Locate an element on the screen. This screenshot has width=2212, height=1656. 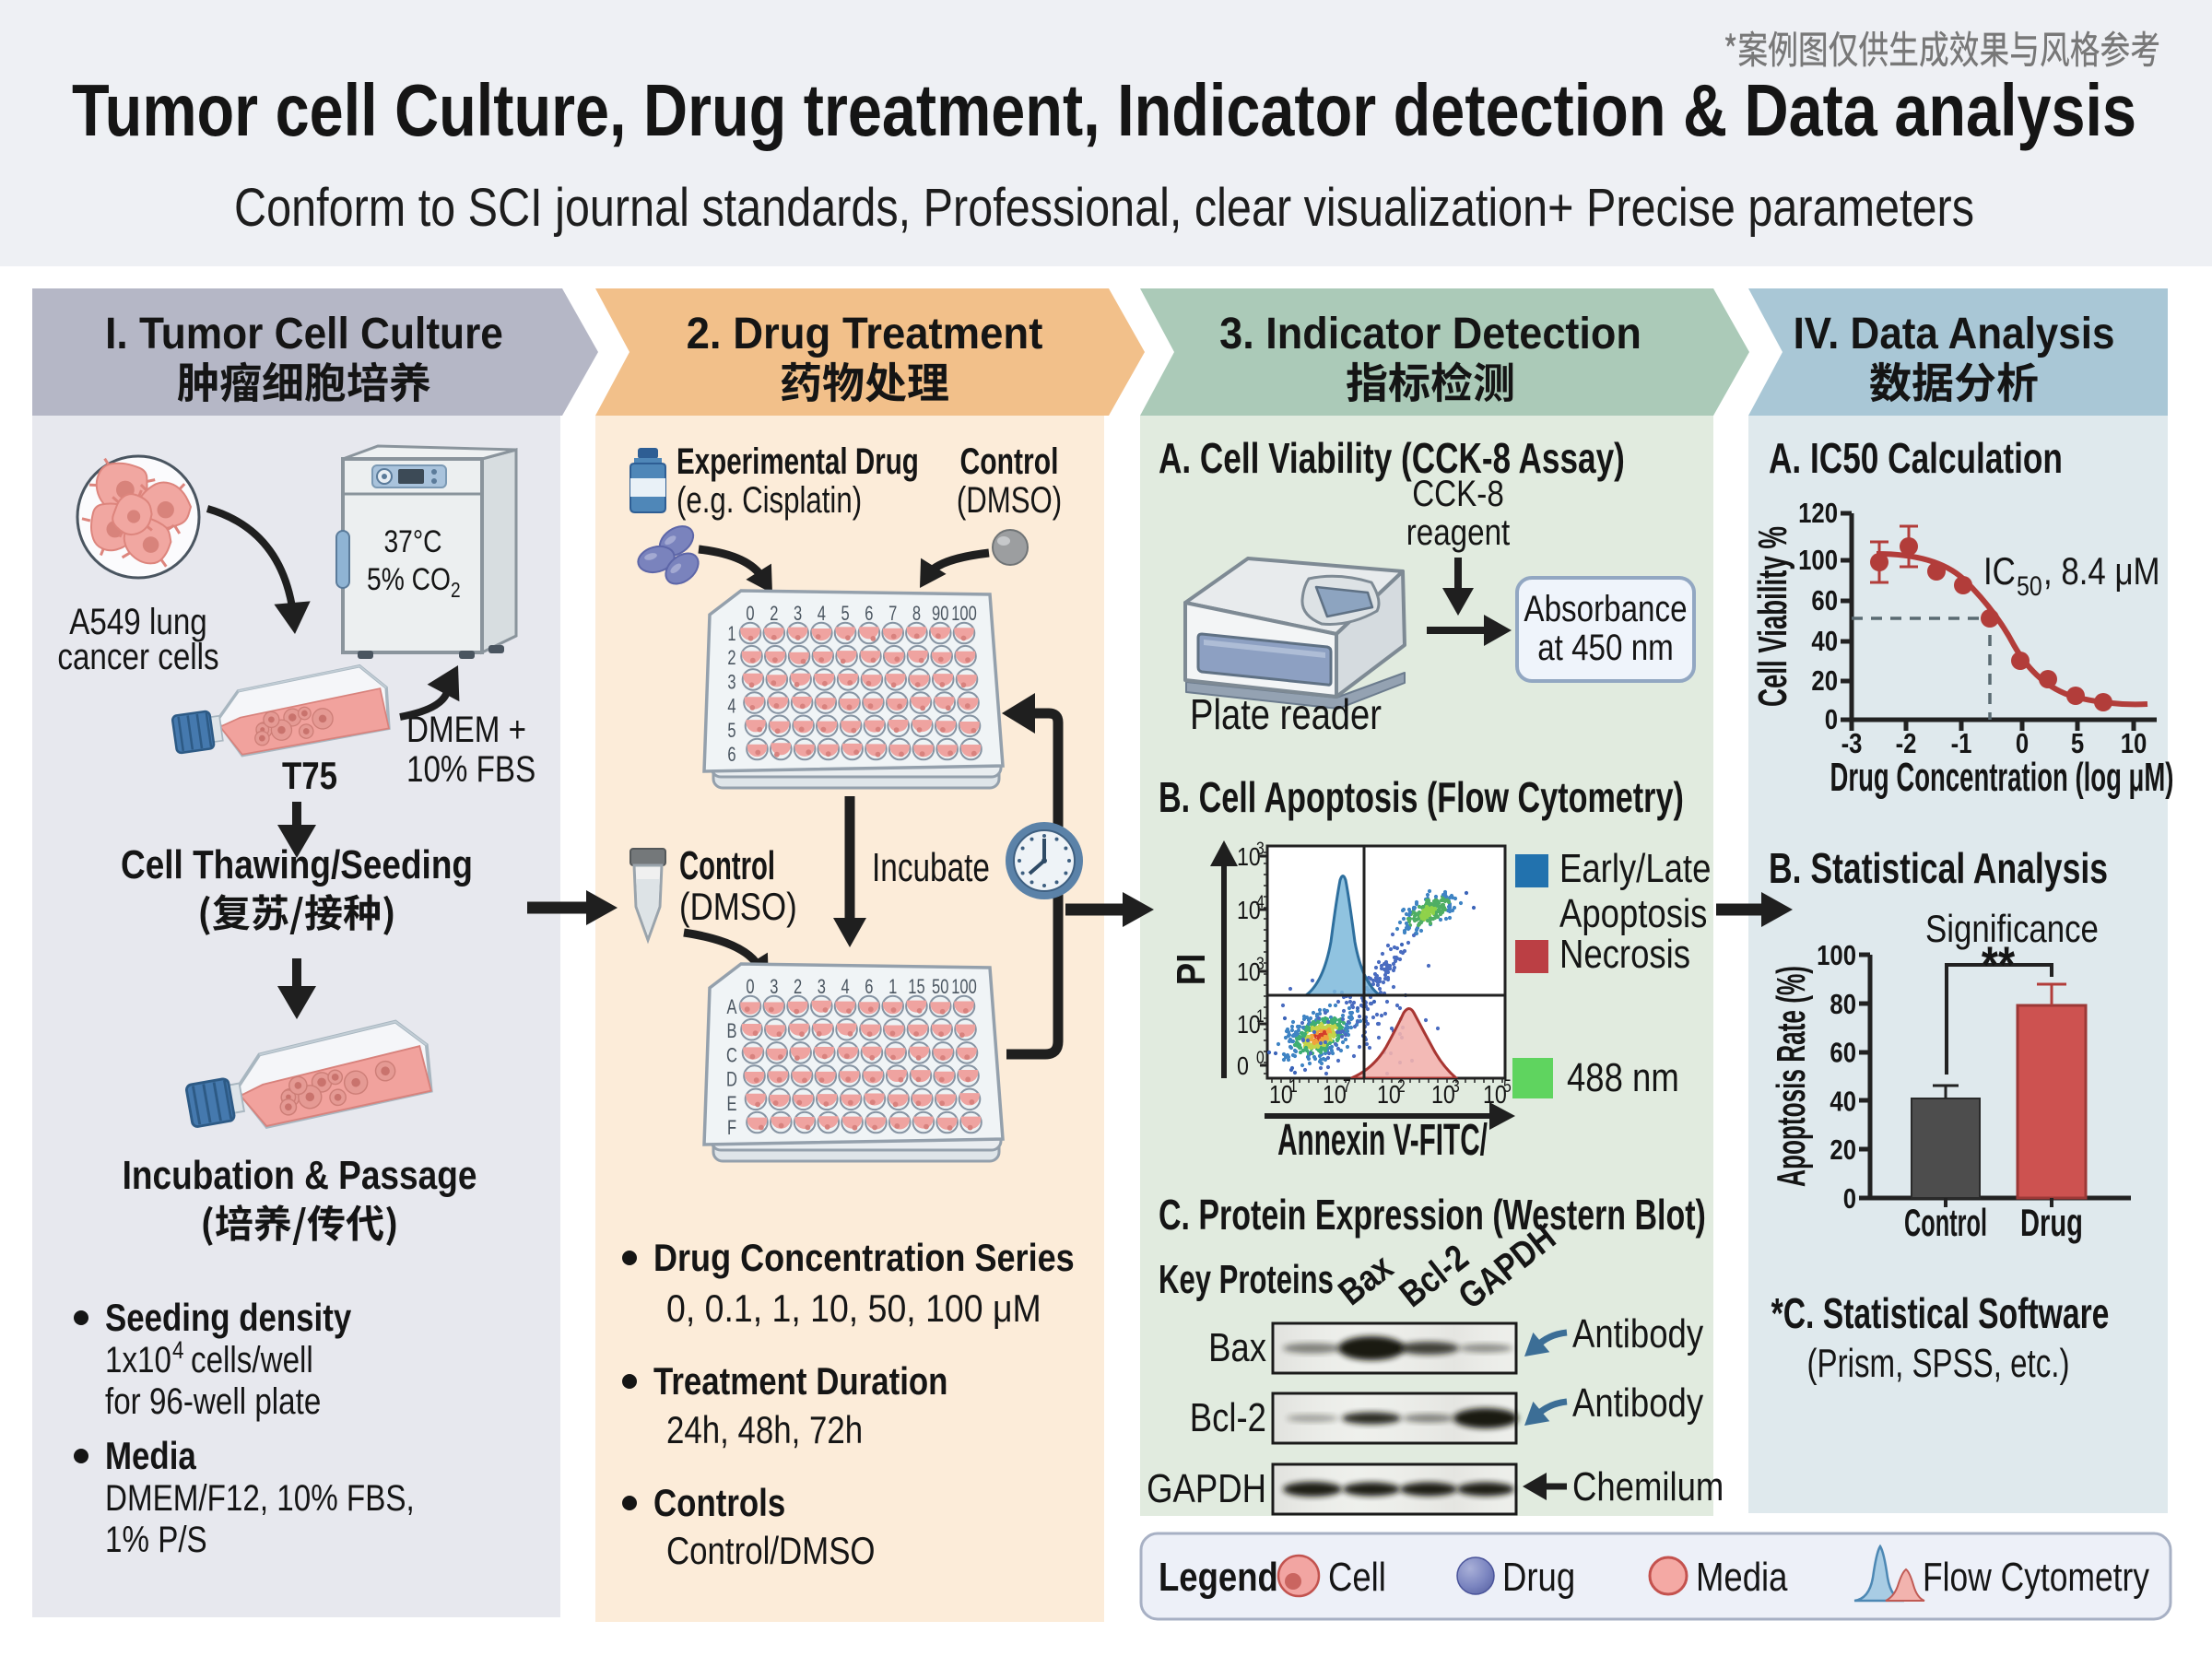
svg-text: F is located at coordinates (731, 1128).